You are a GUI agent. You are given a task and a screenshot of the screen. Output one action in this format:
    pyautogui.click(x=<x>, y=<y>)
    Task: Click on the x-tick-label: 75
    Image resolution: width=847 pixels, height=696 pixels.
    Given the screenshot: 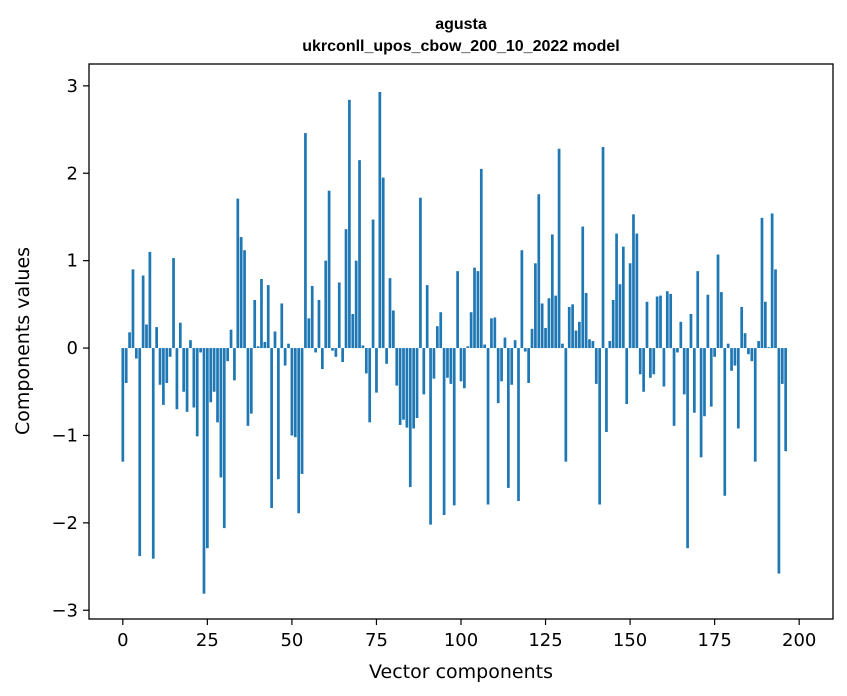 What is the action you would take?
    pyautogui.click(x=376, y=640)
    